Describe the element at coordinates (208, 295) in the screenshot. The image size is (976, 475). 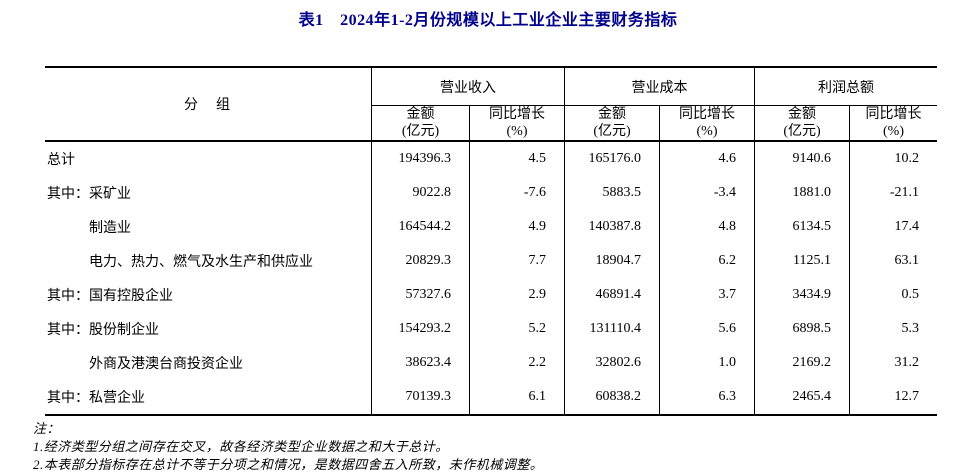
I see `row-label: 其中： 国有控股企业` at that location.